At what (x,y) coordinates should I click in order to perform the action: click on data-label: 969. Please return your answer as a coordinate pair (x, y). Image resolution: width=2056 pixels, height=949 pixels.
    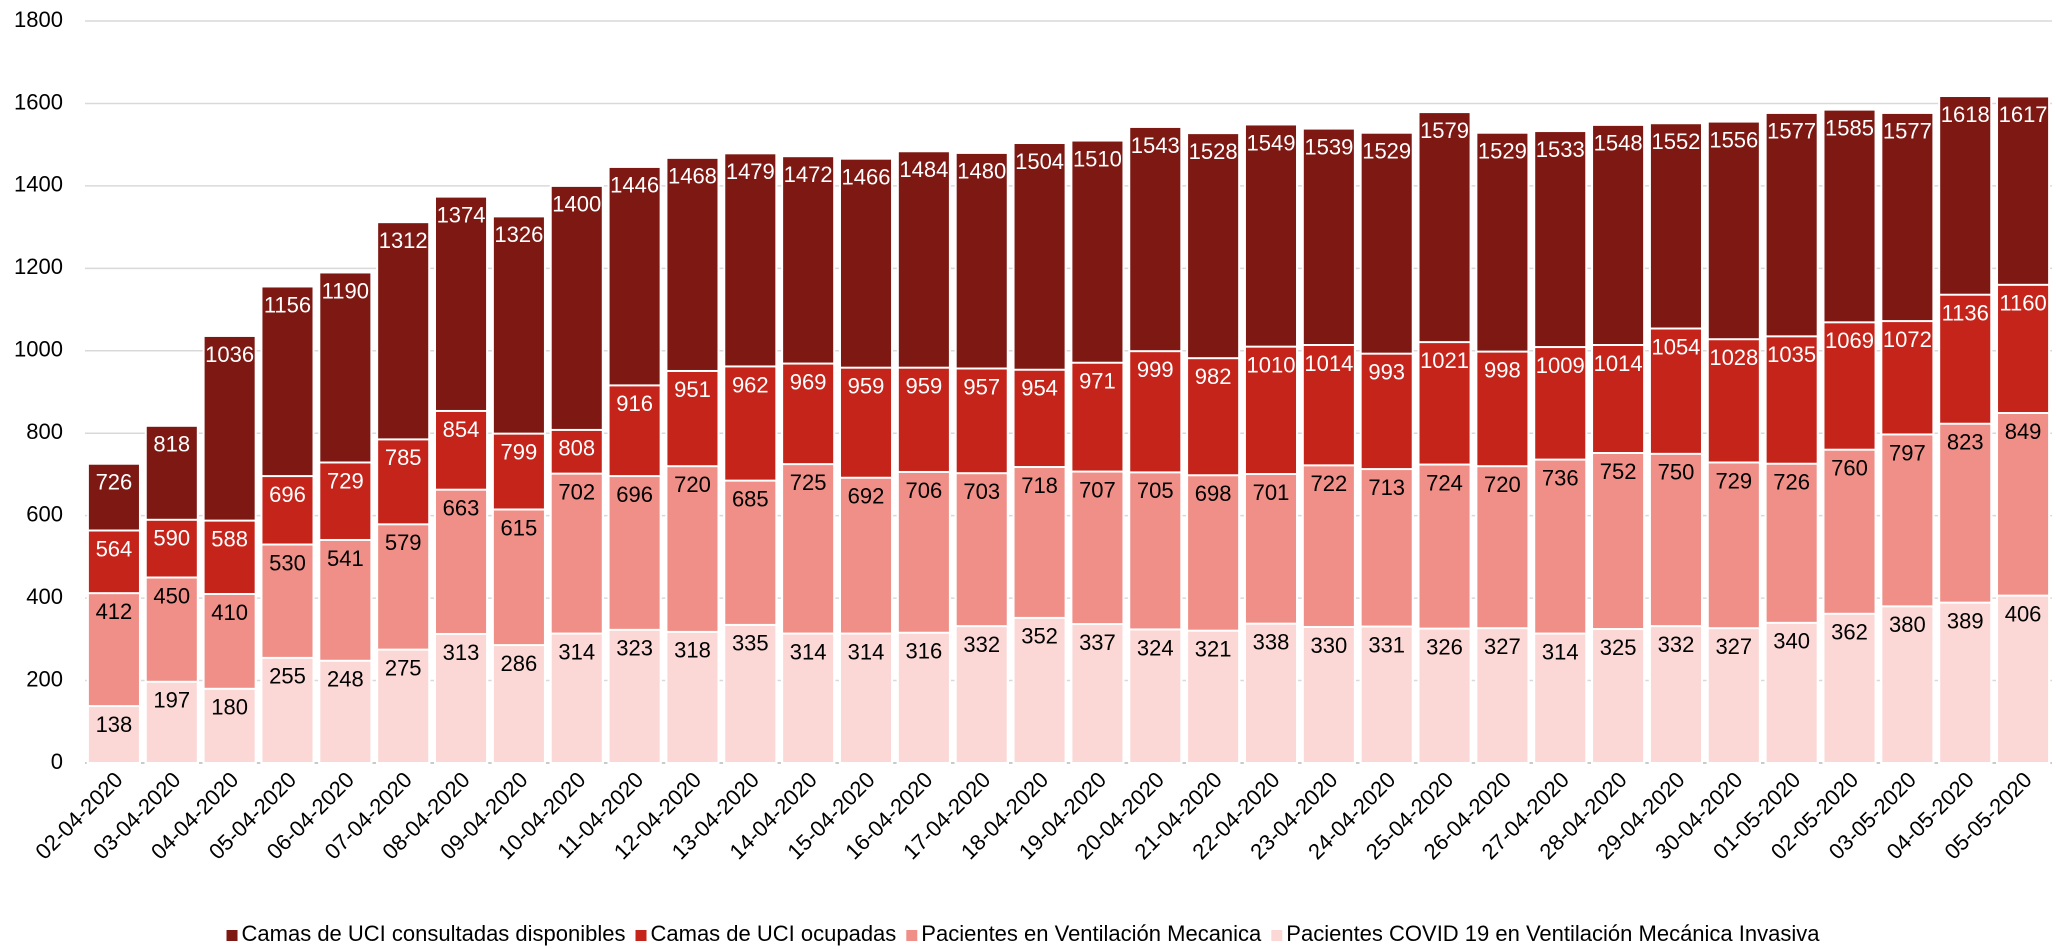
    Looking at the image, I should click on (808, 381).